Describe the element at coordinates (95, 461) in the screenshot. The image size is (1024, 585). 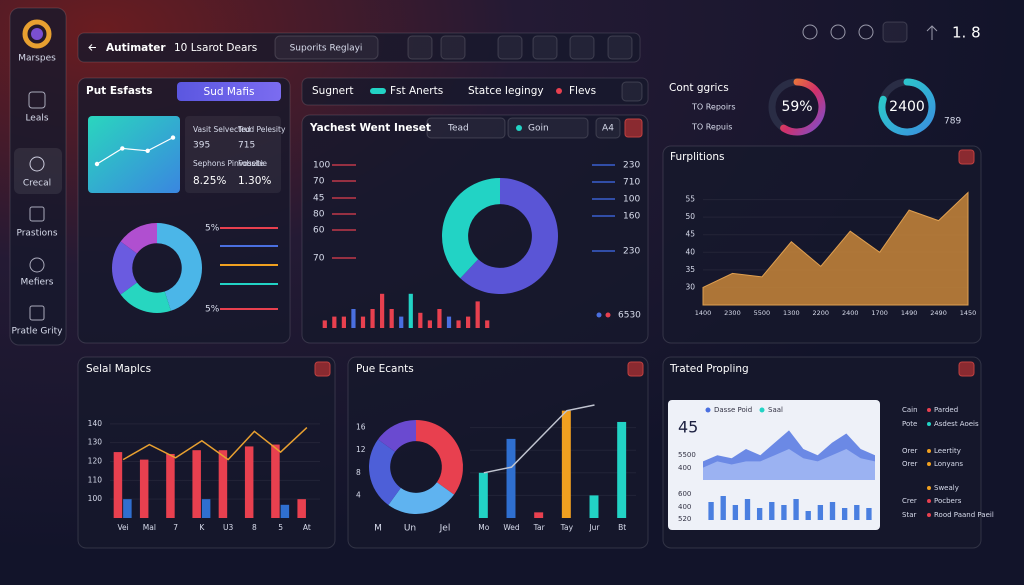
I see `y-tick-label: 120` at that location.